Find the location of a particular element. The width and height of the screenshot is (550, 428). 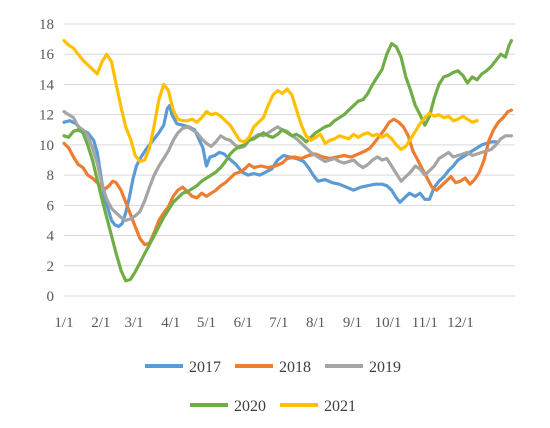

x-tick-label: 3/1 is located at coordinates (133, 323).